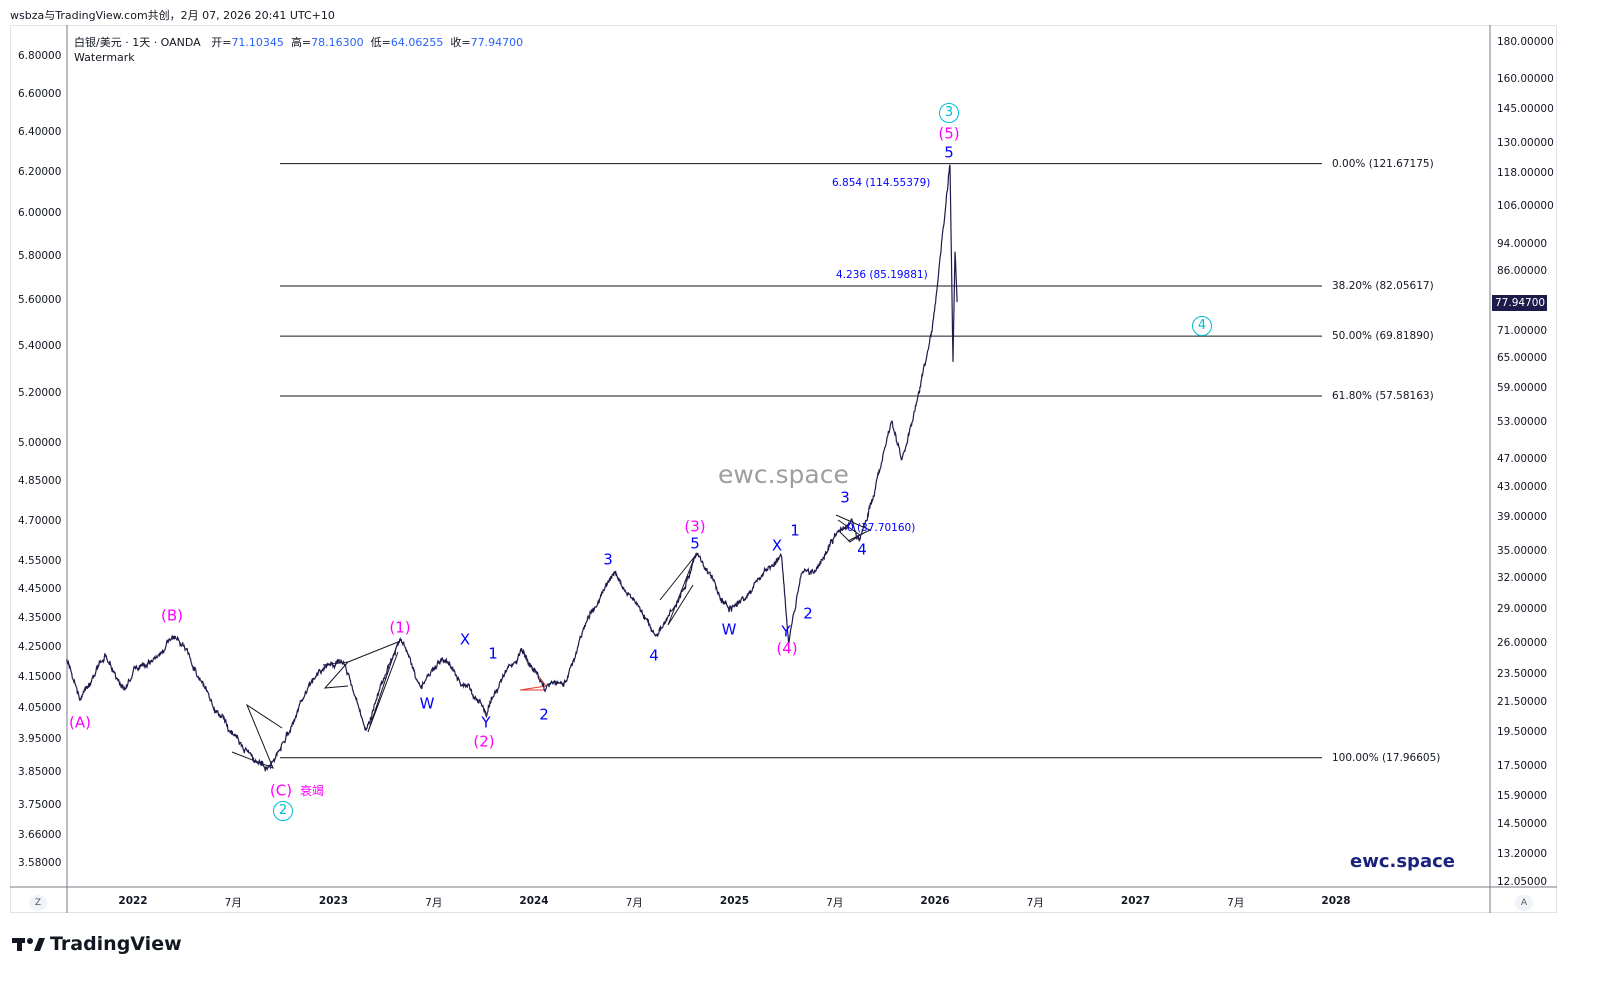 Image resolution: width=1602 pixels, height=995 pixels. What do you see at coordinates (1525, 173) in the screenshot?
I see `price-axis-tick: 118.00000` at bounding box center [1525, 173].